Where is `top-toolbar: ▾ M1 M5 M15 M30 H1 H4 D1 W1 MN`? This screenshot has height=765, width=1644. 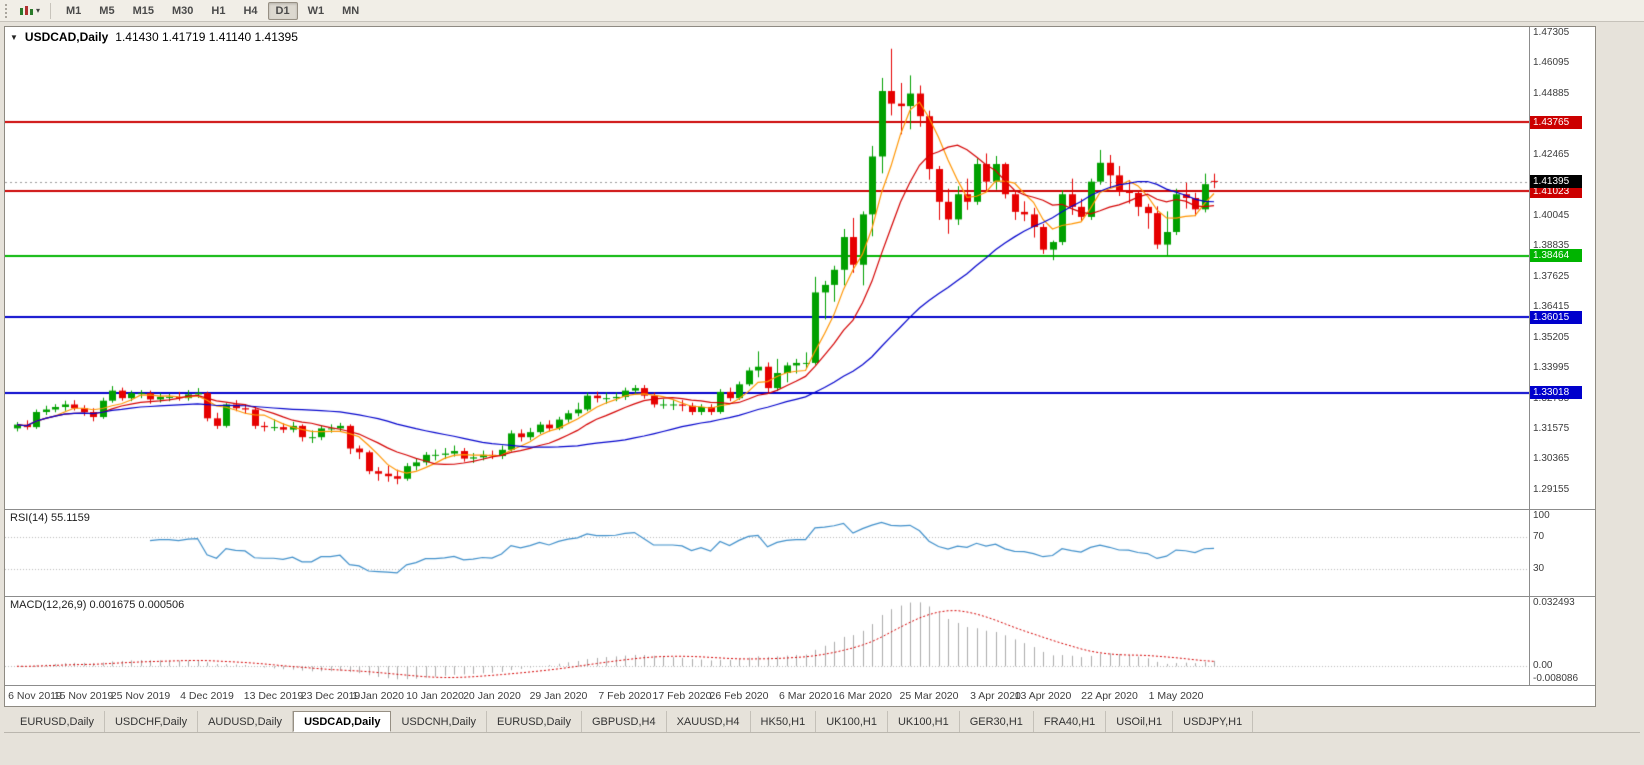
top-toolbar: ▾ M1 M5 M15 M30 H1 H4 D1 W1 MN is located at coordinates (822, 11).